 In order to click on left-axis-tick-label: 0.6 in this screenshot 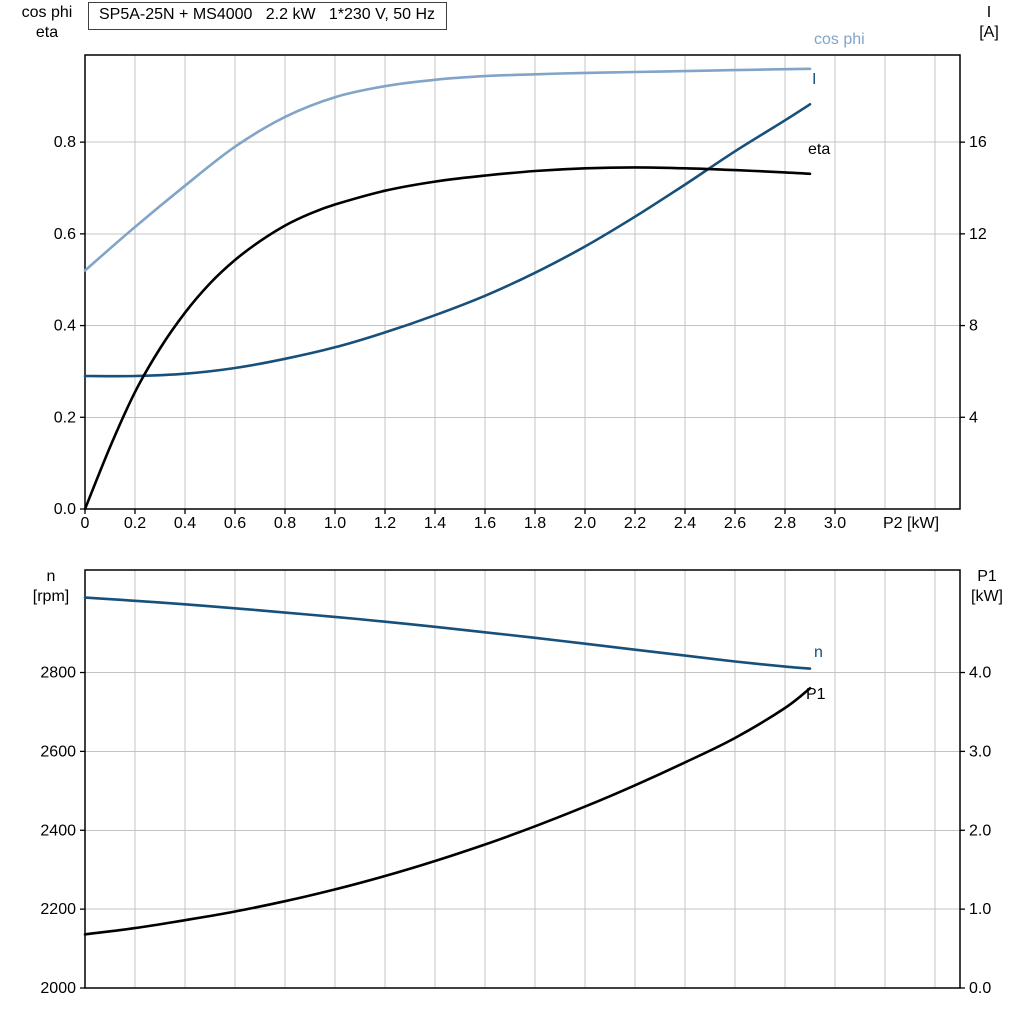, I will do `click(65, 234)`.